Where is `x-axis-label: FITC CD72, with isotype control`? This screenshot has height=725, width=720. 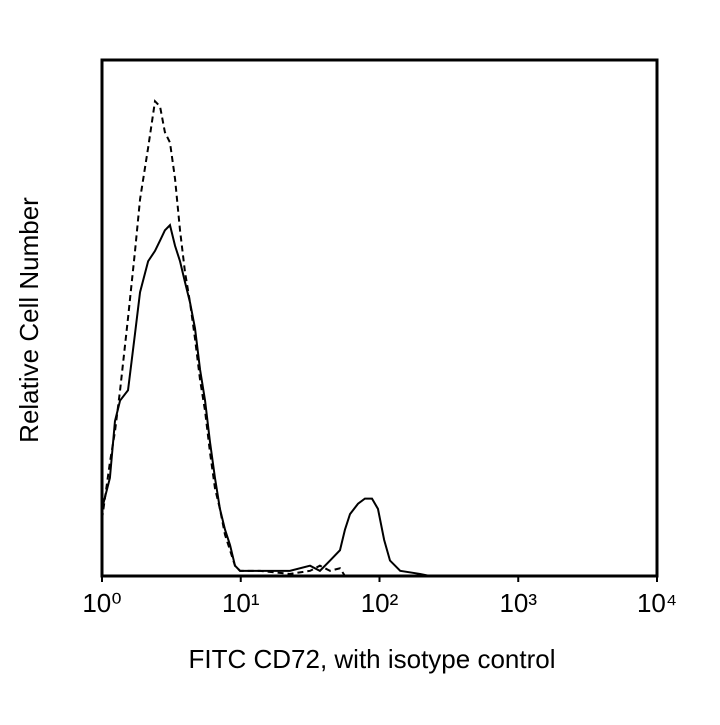
x-axis-label: FITC CD72, with isotype control is located at coordinates (371, 659).